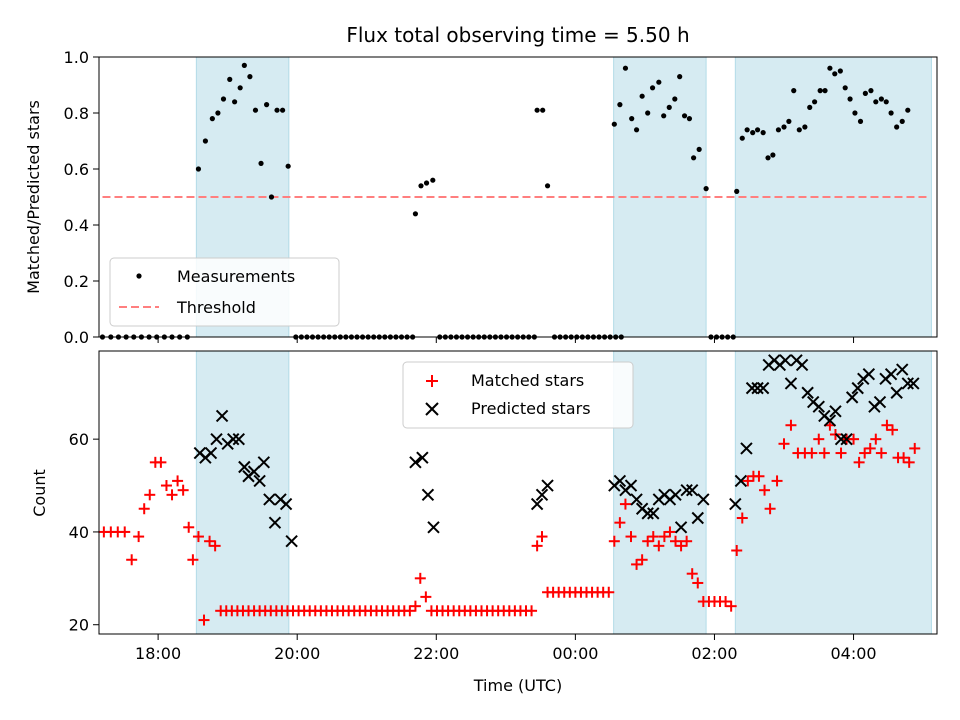 The width and height of the screenshot is (960, 720). What do you see at coordinates (853, 653) in the screenshot?
I see `x-tick-label: 04:00` at bounding box center [853, 653].